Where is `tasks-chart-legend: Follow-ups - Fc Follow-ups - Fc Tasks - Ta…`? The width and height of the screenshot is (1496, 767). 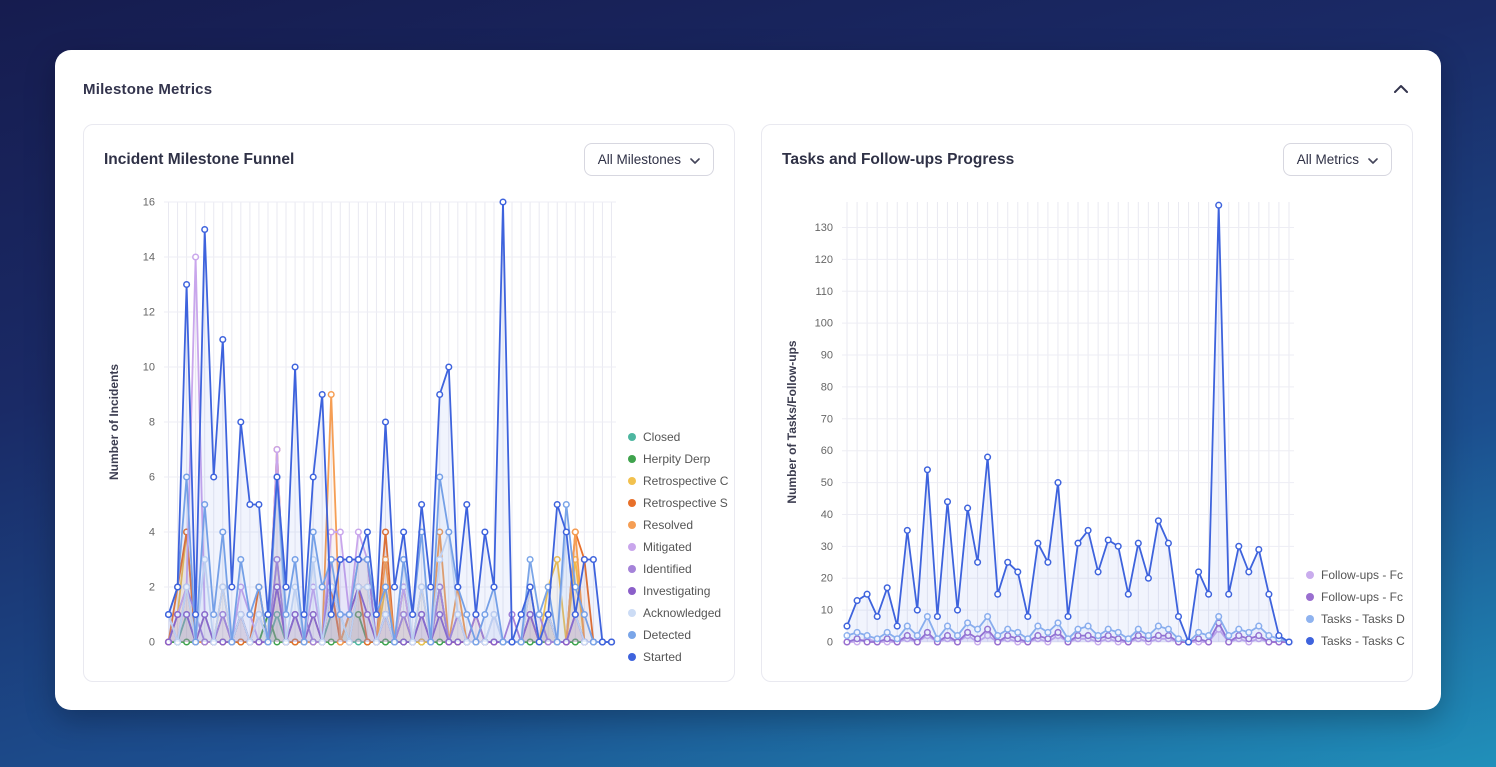
tasks-chart-legend: Follow-ups - Fc Follow-ups - Fc Tasks - Ta… is located at coordinates (1355, 608).